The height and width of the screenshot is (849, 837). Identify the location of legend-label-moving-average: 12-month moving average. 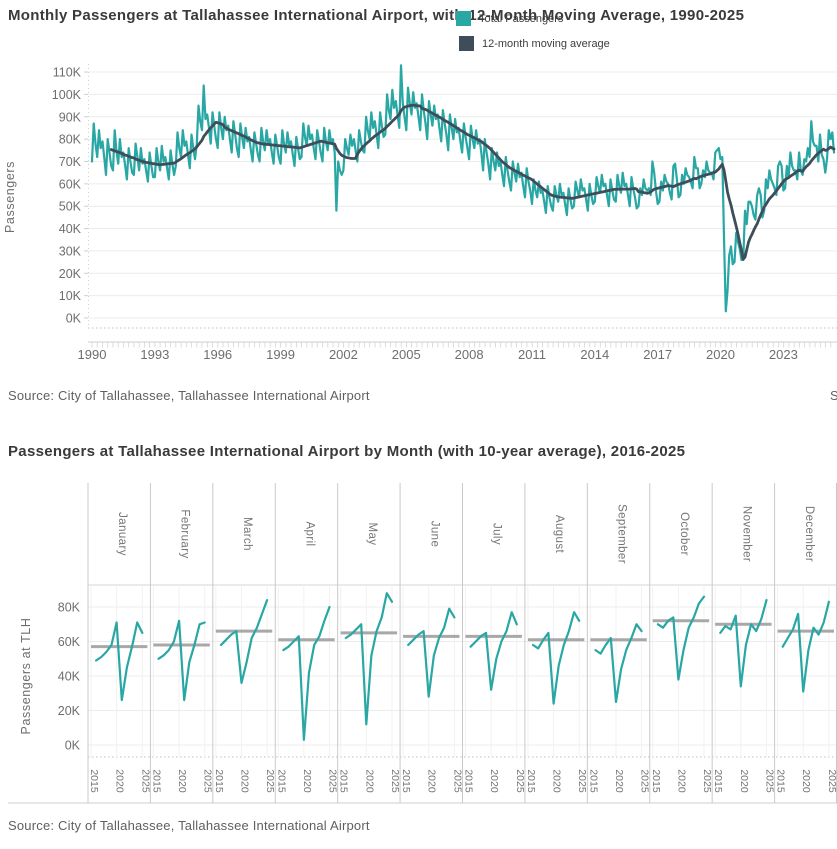
(546, 43).